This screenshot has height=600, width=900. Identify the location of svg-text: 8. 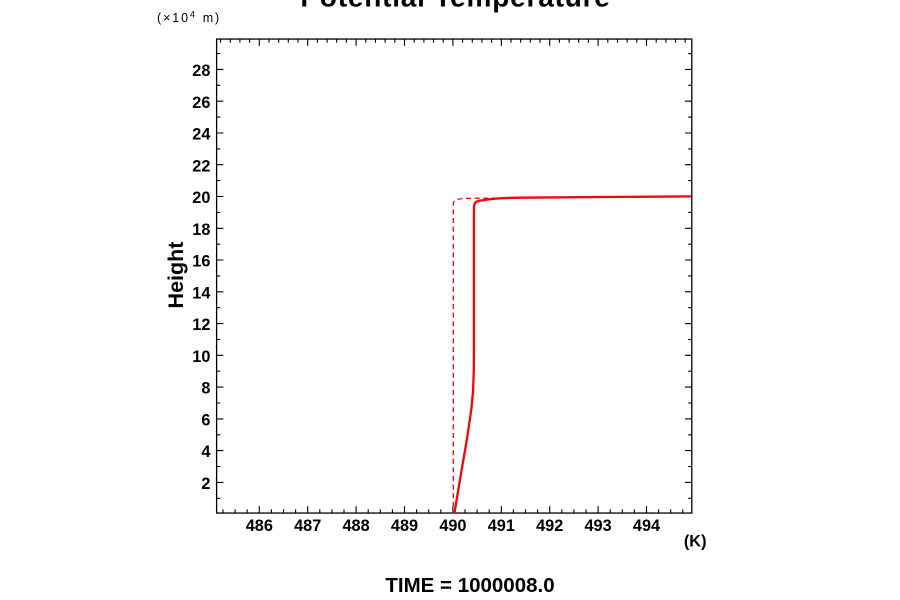
(205, 389).